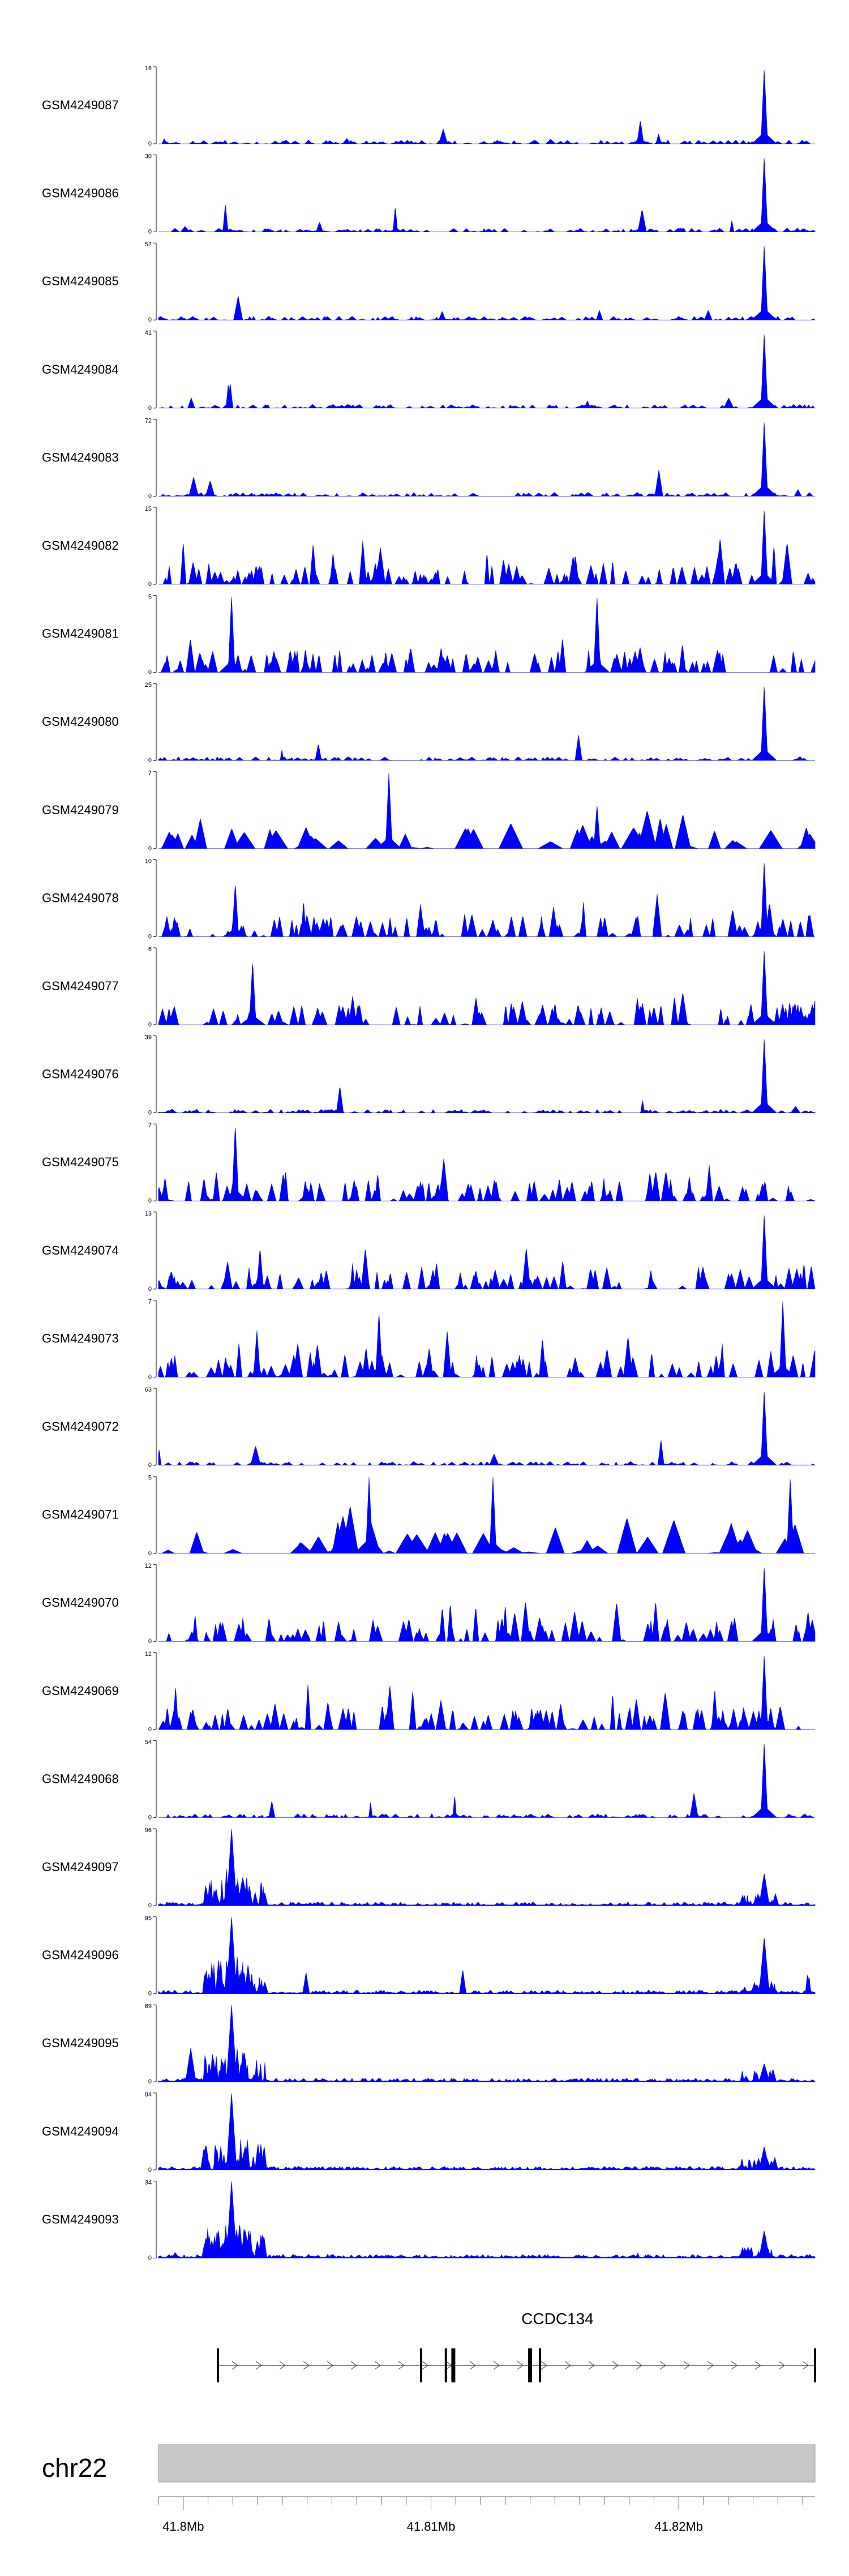 This screenshot has width=849, height=2576. What do you see at coordinates (516, 2346) in the screenshot?
I see `gene-track: CCDC134` at bounding box center [516, 2346].